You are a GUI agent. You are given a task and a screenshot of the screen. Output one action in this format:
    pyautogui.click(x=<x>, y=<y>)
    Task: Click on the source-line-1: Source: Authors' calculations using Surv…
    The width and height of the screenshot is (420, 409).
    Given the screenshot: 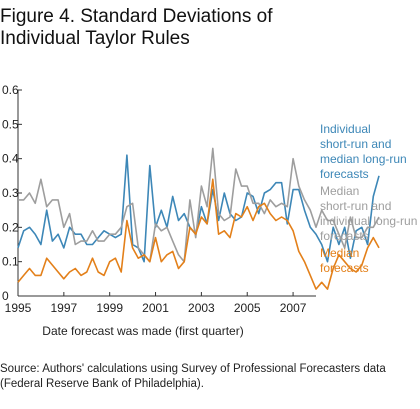 What is the action you would take?
    pyautogui.click(x=193, y=369)
    